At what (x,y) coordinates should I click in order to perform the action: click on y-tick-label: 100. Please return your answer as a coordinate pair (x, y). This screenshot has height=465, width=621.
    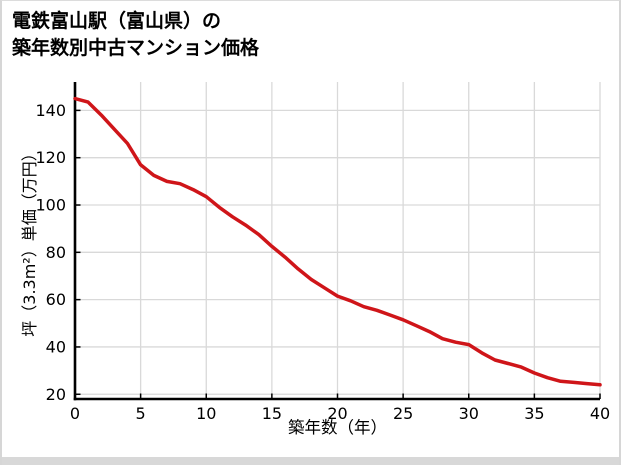
    Looking at the image, I should click on (50, 205).